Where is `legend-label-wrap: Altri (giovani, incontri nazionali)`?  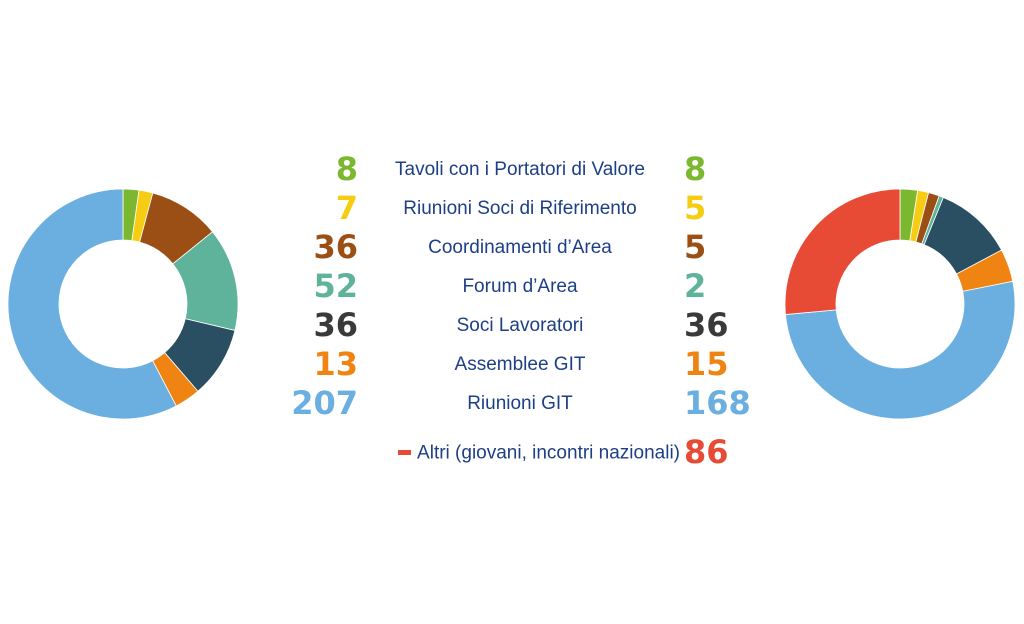 legend-label-wrap: Altri (giovani, incontri nazionali) is located at coordinates (510, 452).